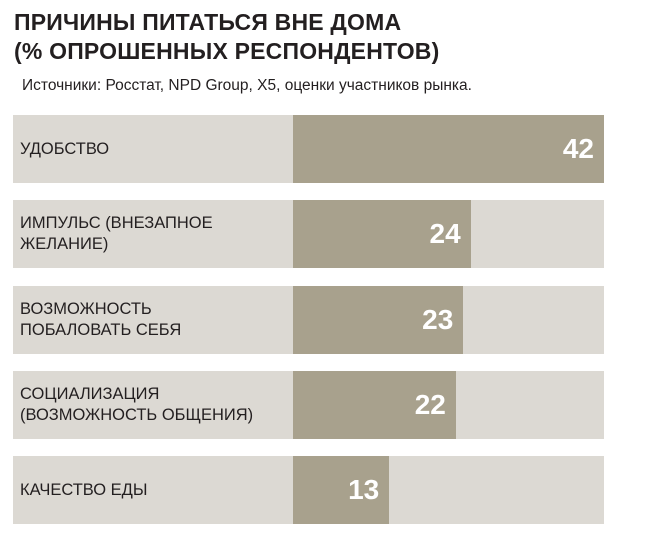  Describe the element at coordinates (65, 148) in the screenshot. I see `category-label: УДОБСТВО` at that location.